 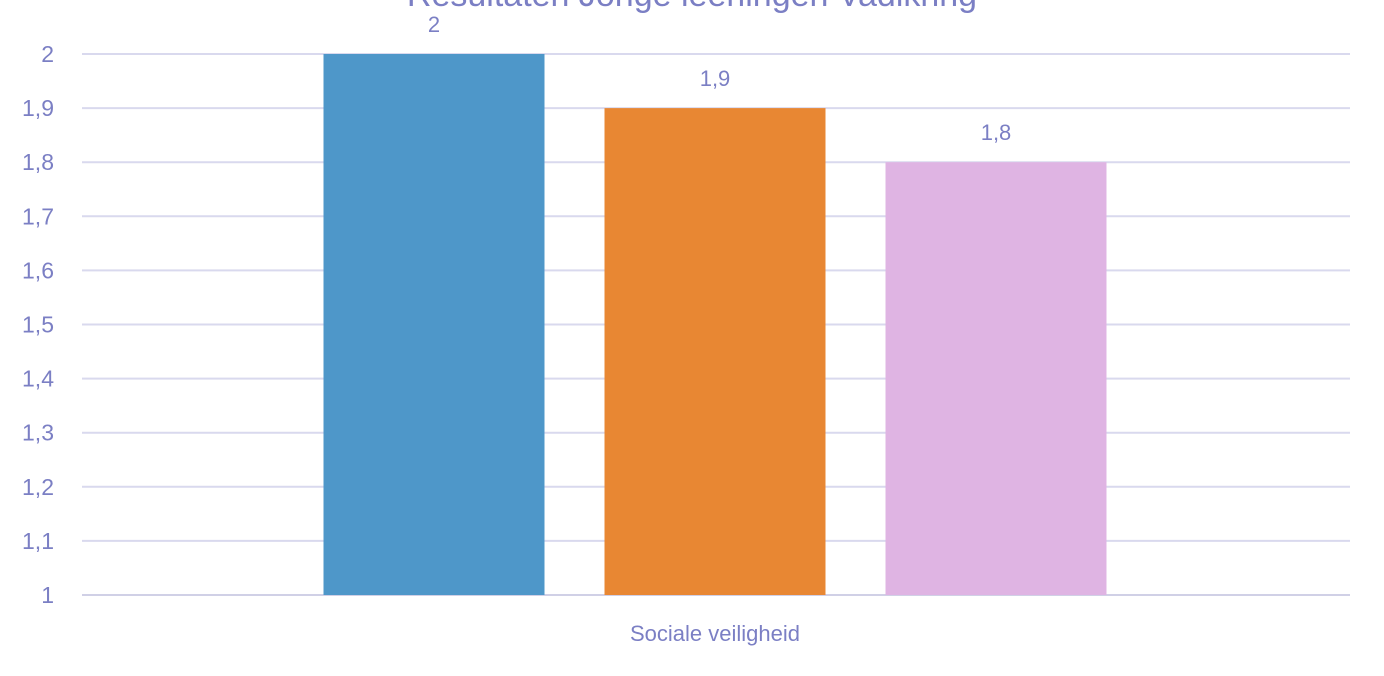 I want to click on chart-title: Resultaten Jonge leerlingen Vadikring, so click(x=692, y=7).